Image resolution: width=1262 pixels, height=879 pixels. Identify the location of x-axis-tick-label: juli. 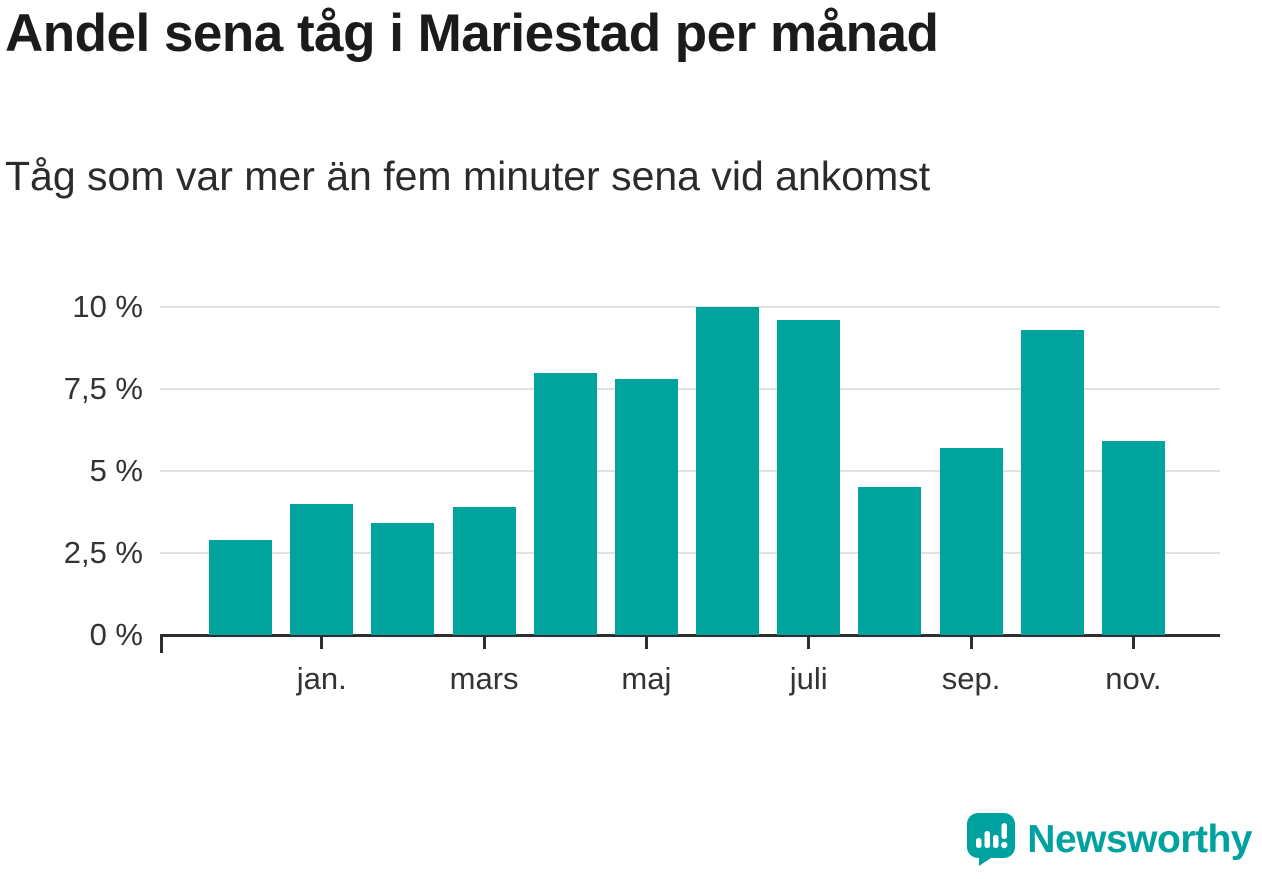
(808, 678).